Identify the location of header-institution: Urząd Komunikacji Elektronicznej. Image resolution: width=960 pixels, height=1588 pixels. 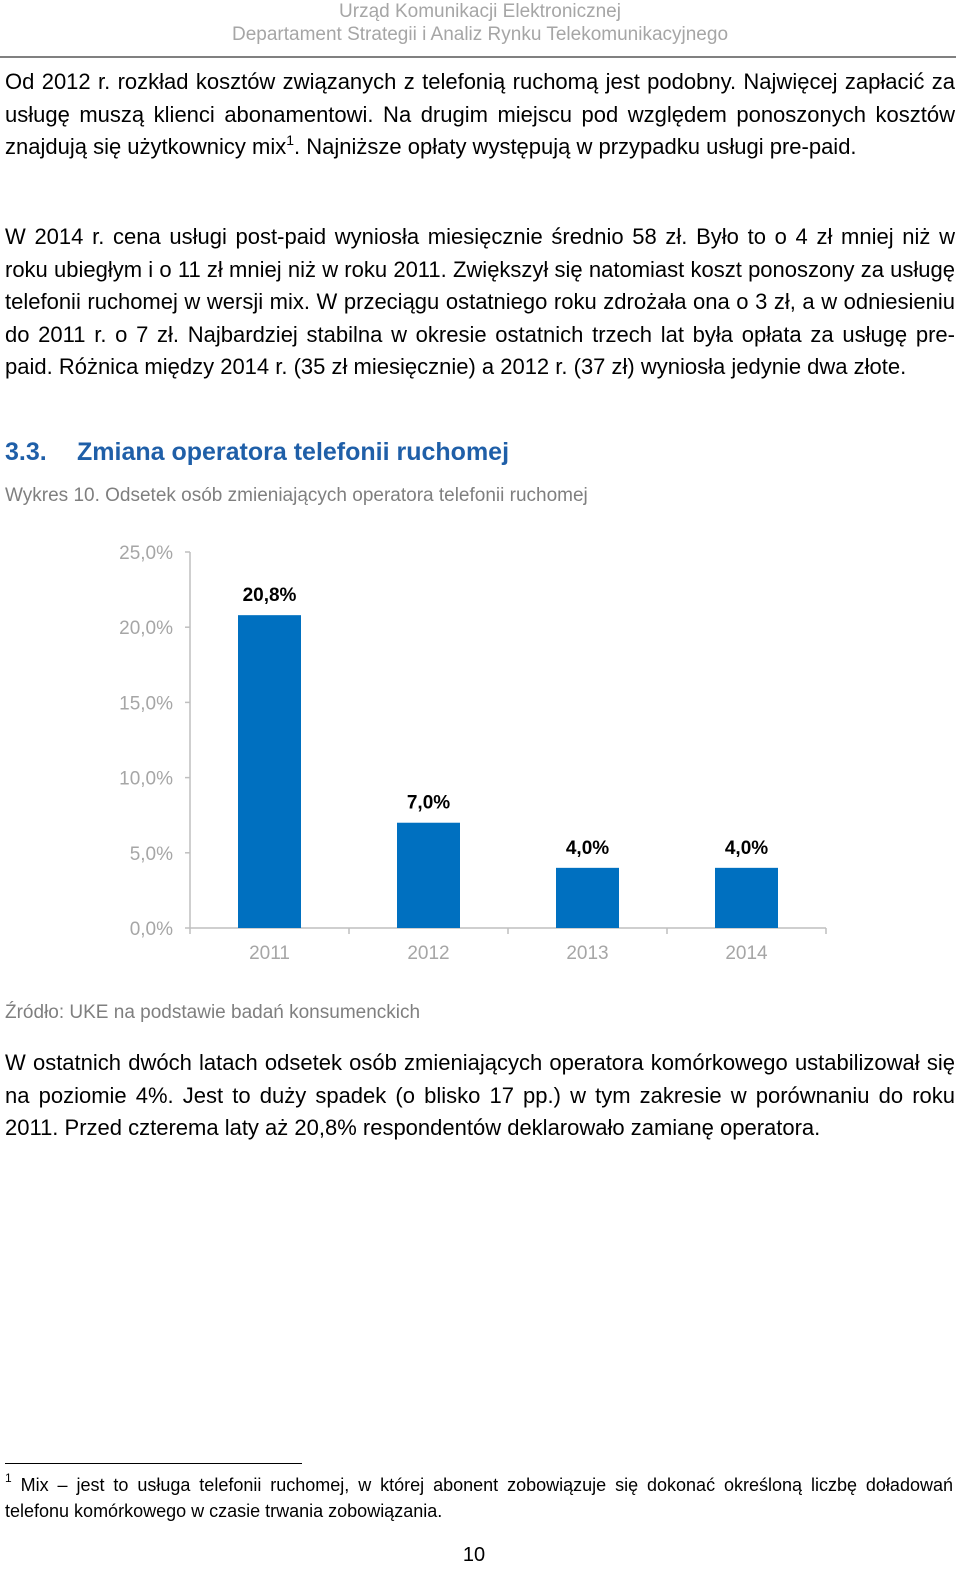
(480, 11).